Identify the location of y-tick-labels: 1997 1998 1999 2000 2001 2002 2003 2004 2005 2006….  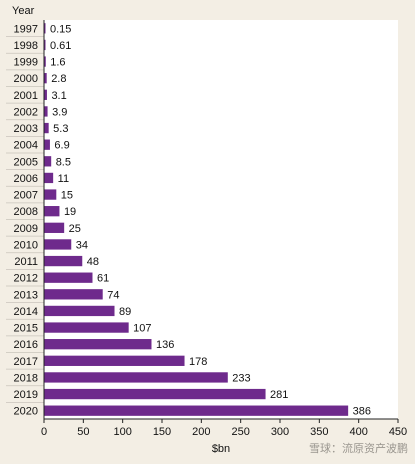
(25, 220).